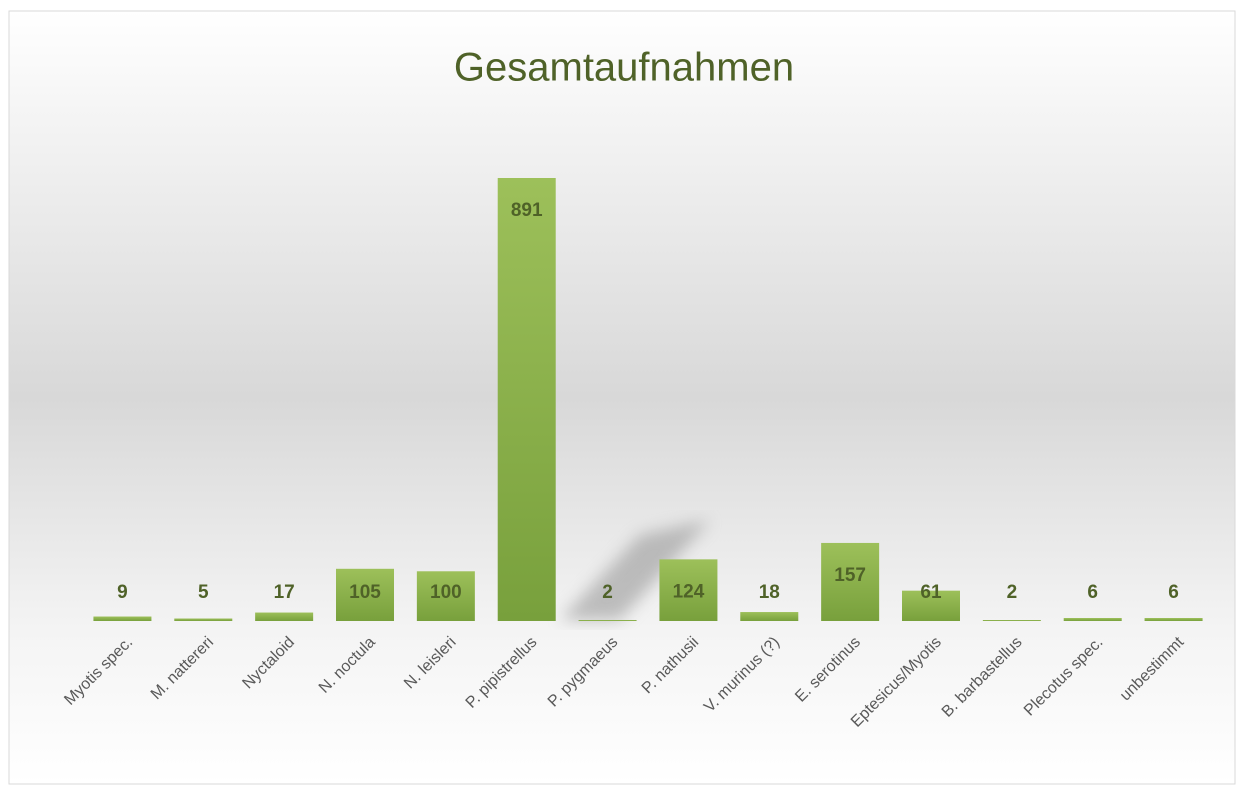  What do you see at coordinates (769, 592) in the screenshot?
I see `data-label: 18` at bounding box center [769, 592].